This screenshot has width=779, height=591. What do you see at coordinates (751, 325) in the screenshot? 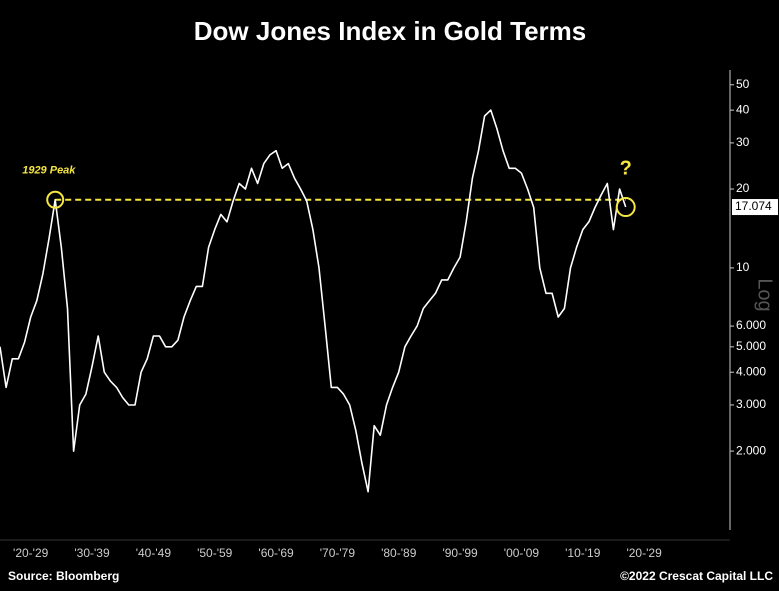
I see `y-tick-label: 6.000` at bounding box center [751, 325].